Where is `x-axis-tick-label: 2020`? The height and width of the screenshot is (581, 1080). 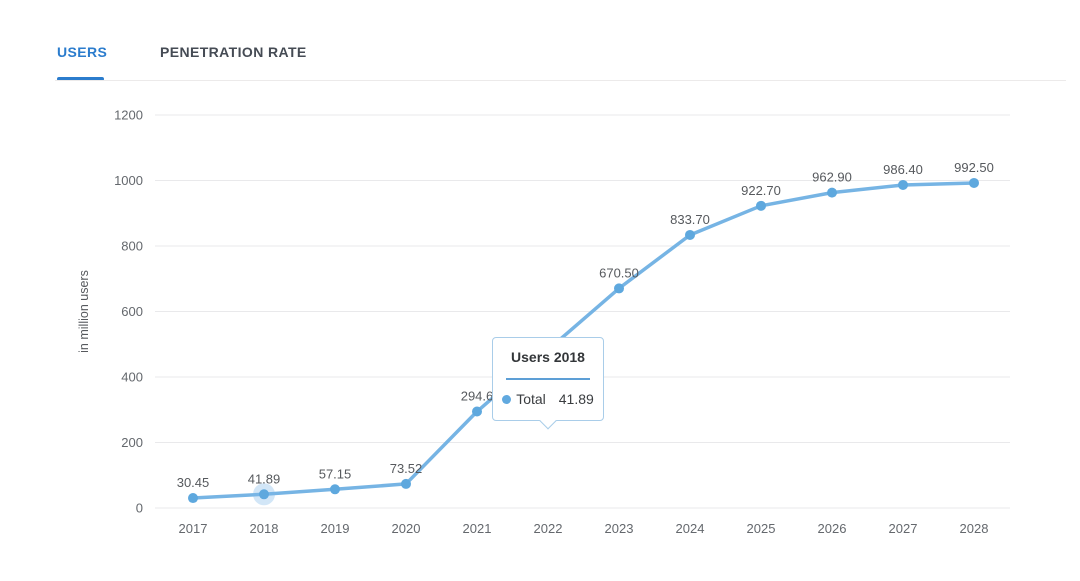
x-axis-tick-label: 2020 is located at coordinates (406, 528).